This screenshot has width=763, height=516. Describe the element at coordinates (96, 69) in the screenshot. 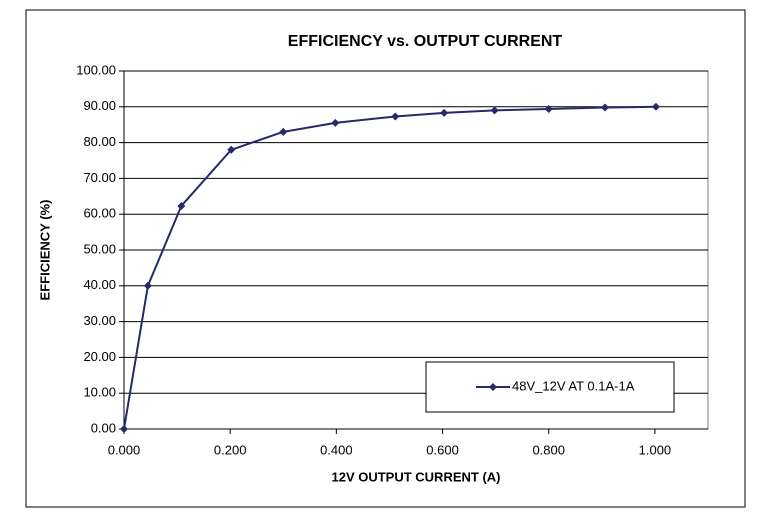

I see `y-tick-label: 100.00` at that location.